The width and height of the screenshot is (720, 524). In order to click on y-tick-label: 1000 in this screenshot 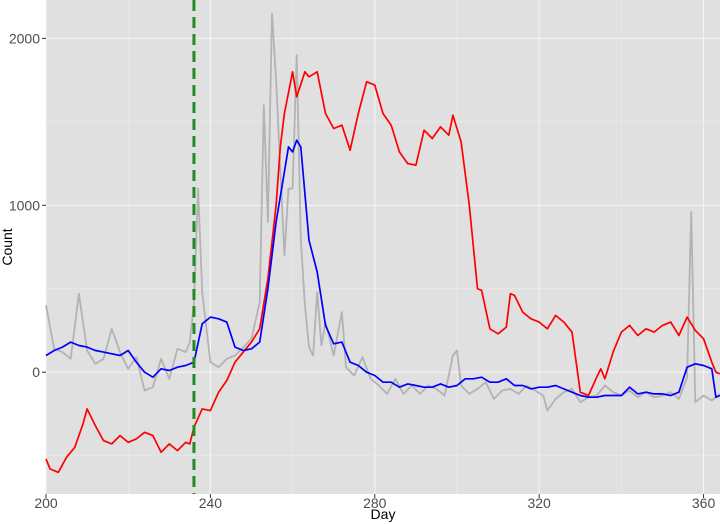, I will do `click(24, 205)`.